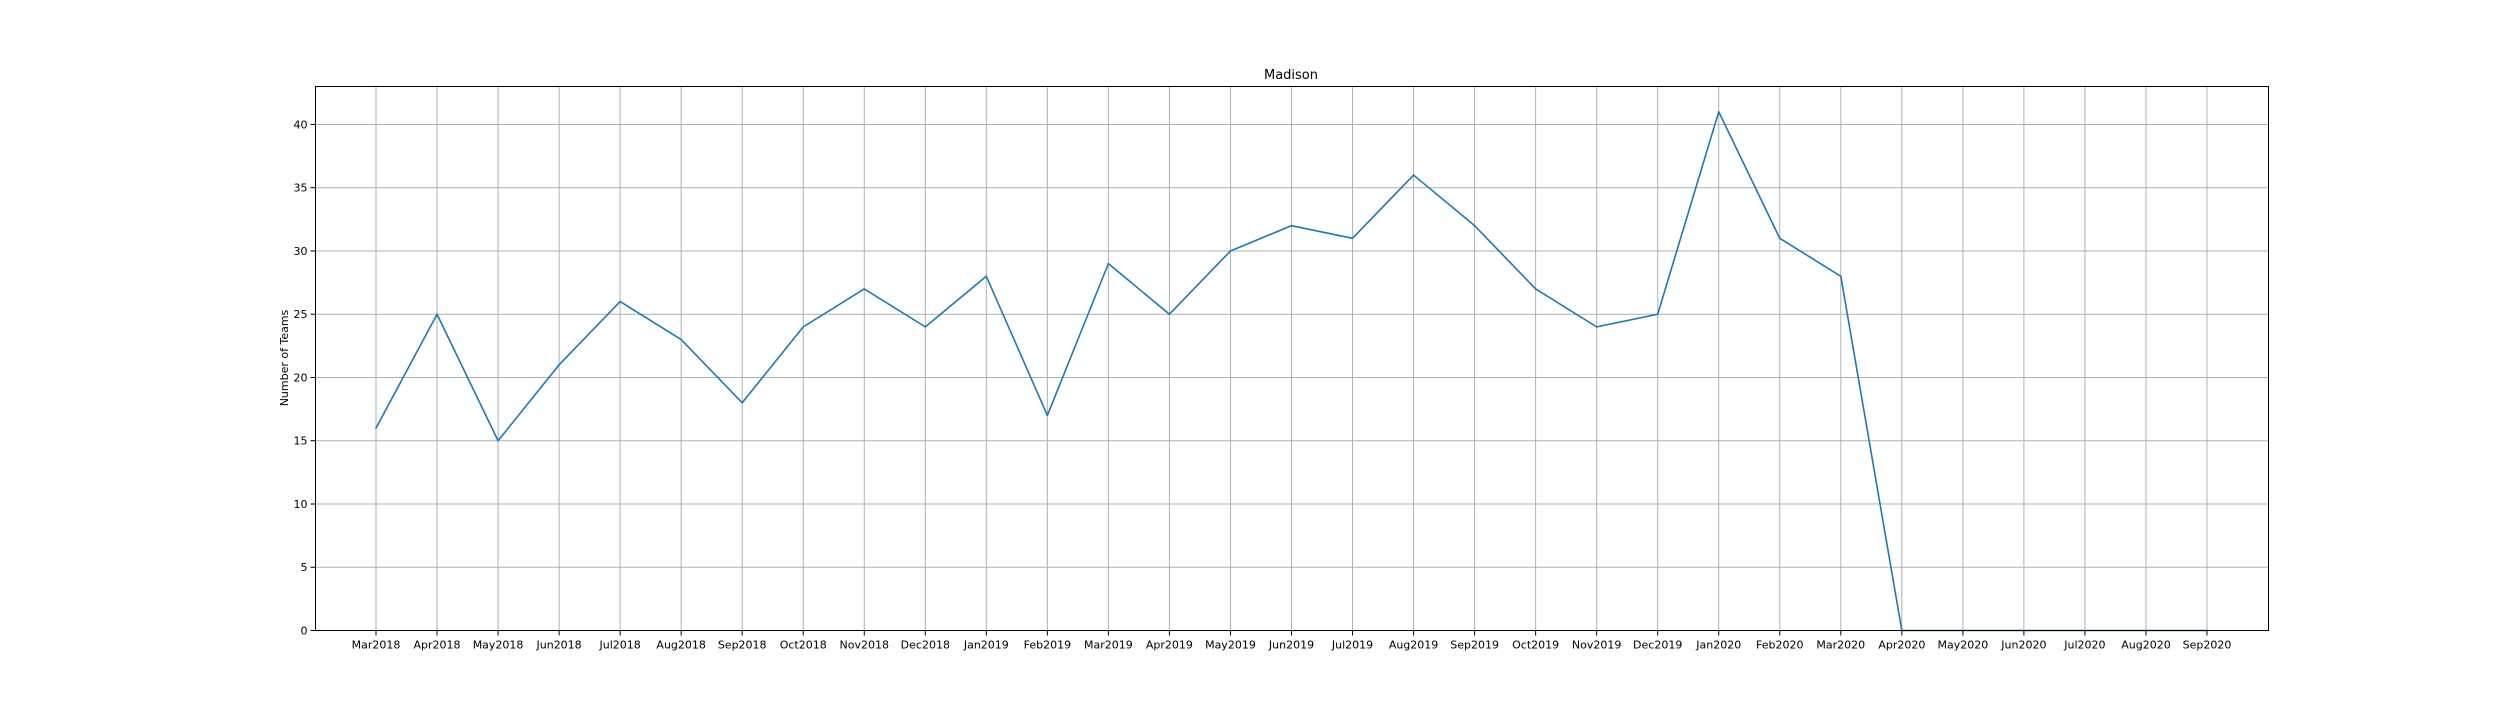  What do you see at coordinates (1413, 645) in the screenshot?
I see `x-tick-label: Aug2019` at bounding box center [1413, 645].